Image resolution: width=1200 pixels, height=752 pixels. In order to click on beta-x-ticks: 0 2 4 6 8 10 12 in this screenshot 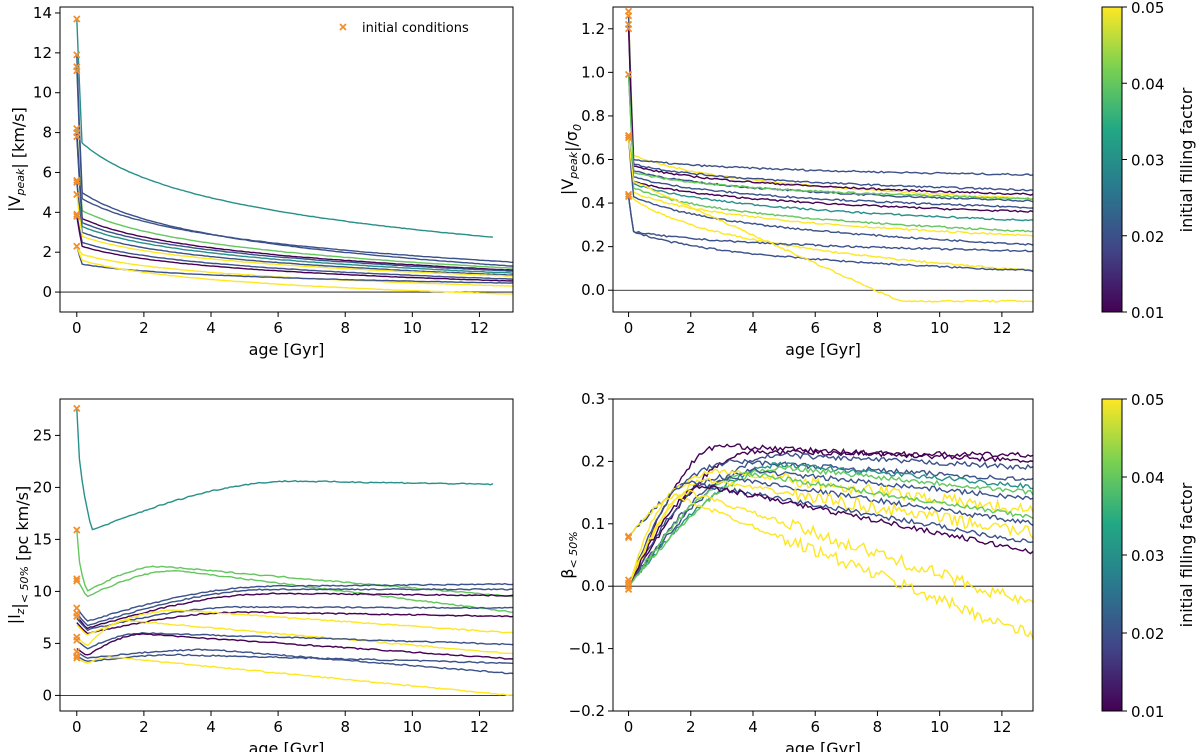, I will do `click(817, 723)`.